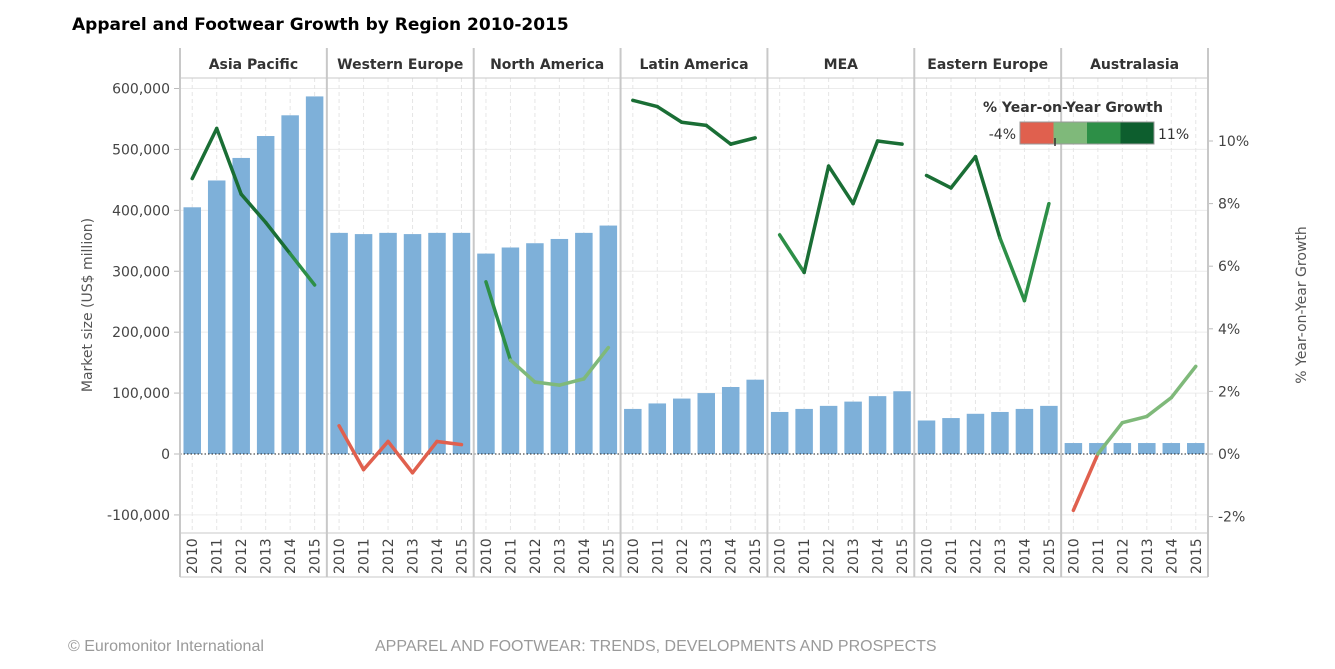 The height and width of the screenshot is (669, 1335). What do you see at coordinates (363, 344) in the screenshot?
I see `bar-western-europe-2011` at bounding box center [363, 344].